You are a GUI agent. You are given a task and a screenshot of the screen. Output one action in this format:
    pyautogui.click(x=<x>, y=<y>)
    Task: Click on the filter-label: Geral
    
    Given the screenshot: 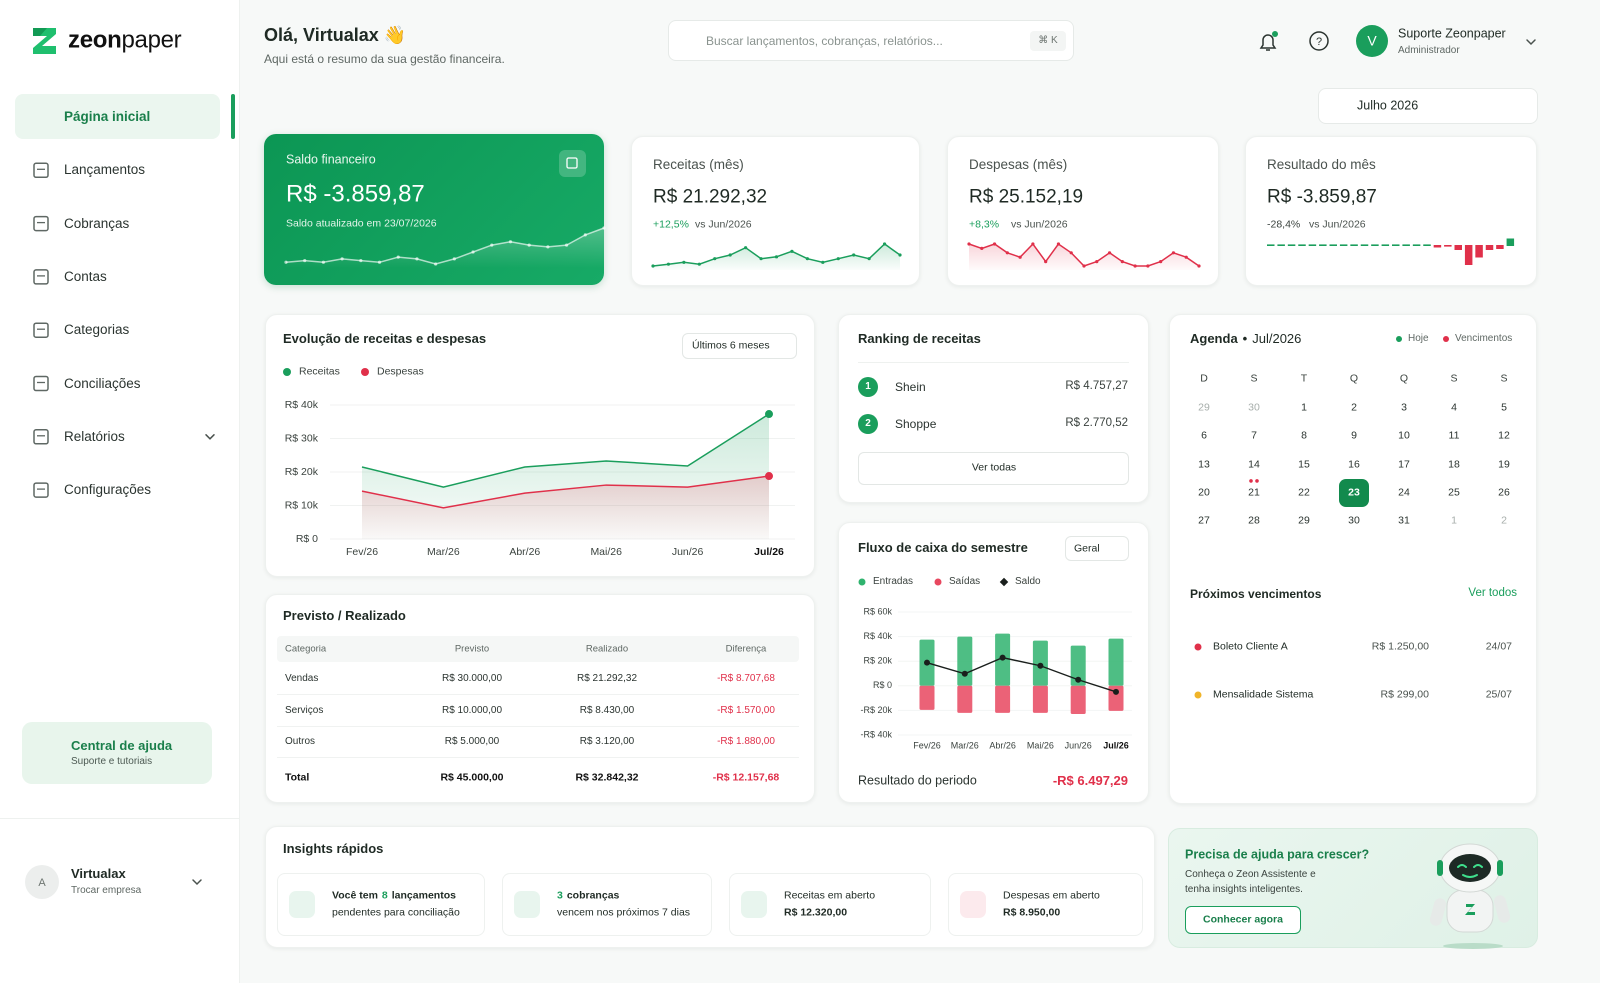 What is the action you would take?
    pyautogui.click(x=1087, y=548)
    